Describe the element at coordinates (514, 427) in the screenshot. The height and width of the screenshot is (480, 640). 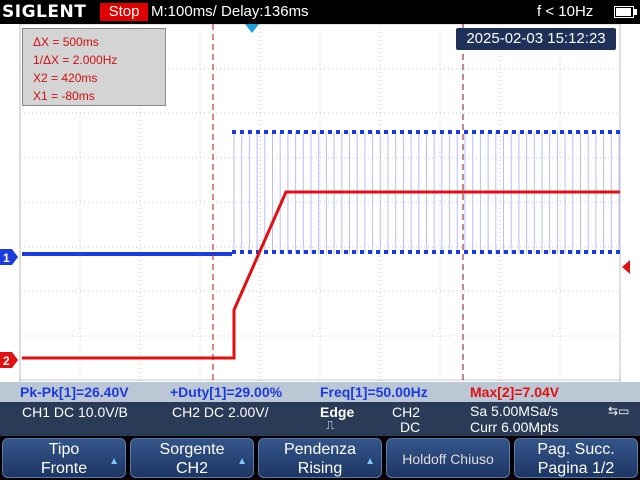
I see `memory-depth: Curr 6.00Mpts` at that location.